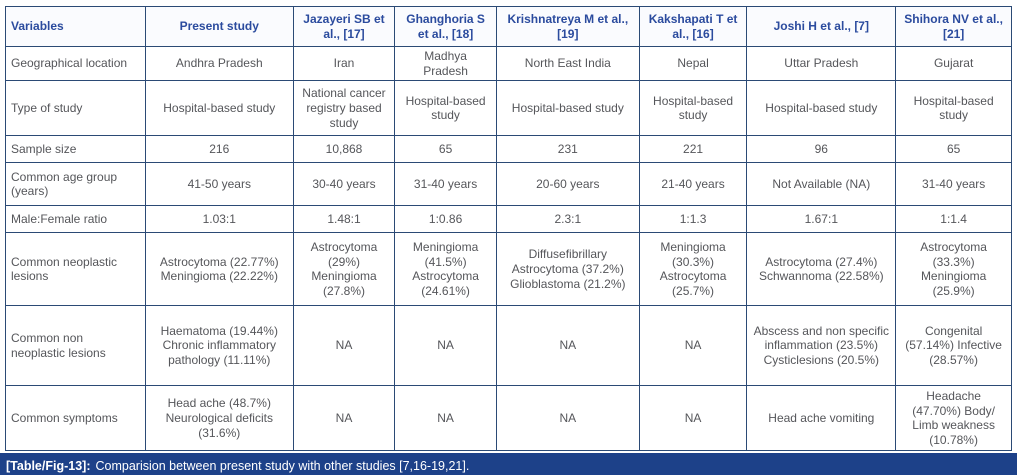  Describe the element at coordinates (693, 26) in the screenshot. I see `column-header-study: Kakshapati T et al., [16]` at that location.